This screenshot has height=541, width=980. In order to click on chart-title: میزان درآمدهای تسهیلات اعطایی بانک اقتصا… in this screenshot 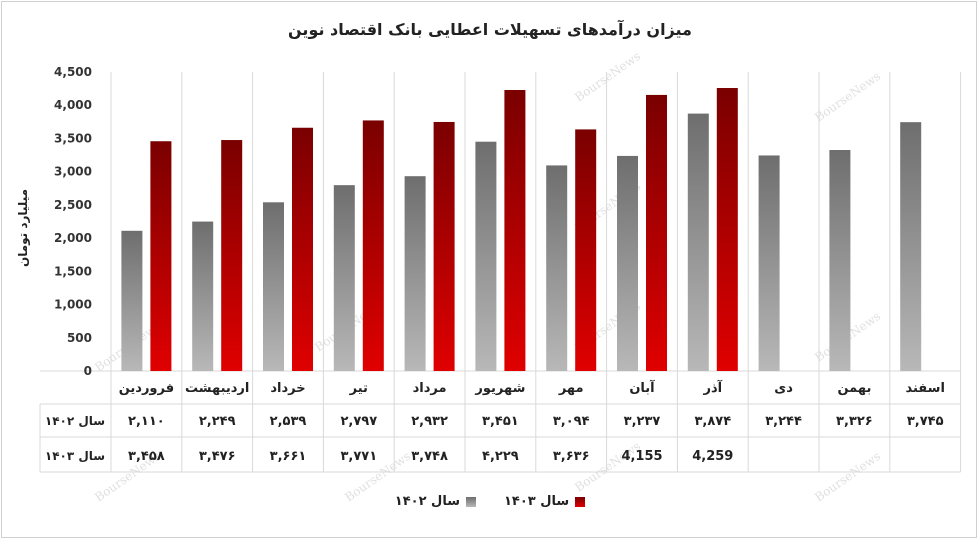, I will do `click(490, 29)`.